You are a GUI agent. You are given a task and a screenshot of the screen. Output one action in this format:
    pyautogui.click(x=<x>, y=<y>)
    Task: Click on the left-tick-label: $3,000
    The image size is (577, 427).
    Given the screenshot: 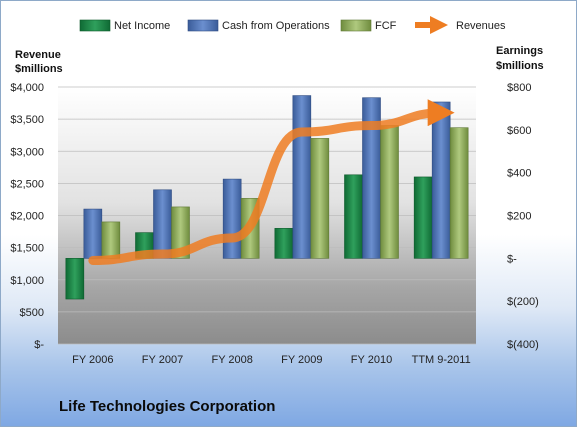 What is the action you would take?
    pyautogui.click(x=27, y=152)
    